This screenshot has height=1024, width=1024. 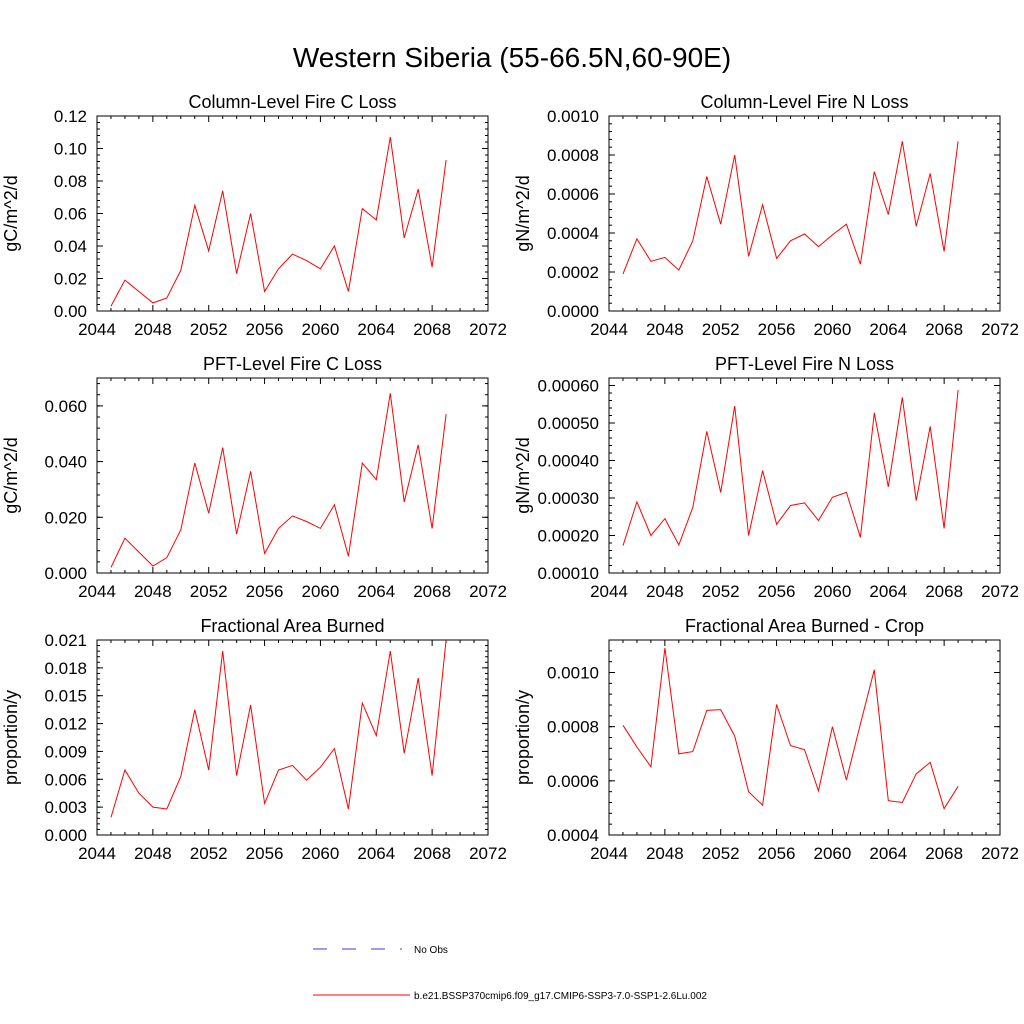 I want to click on y-tick-label: 0.0008, so click(x=573, y=727).